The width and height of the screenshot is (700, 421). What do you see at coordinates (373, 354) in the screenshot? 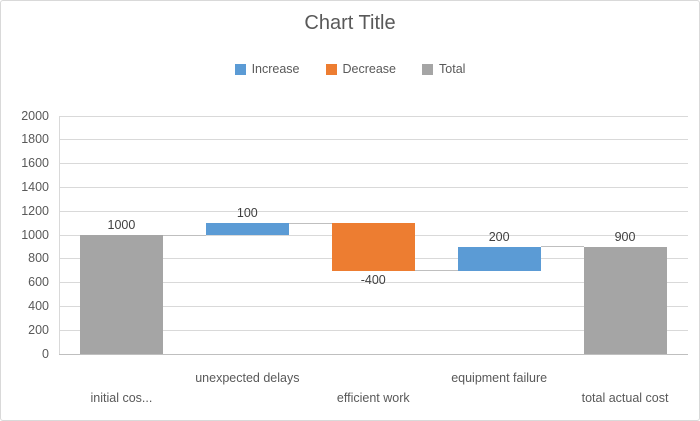
I see `x-axis-line` at bounding box center [373, 354].